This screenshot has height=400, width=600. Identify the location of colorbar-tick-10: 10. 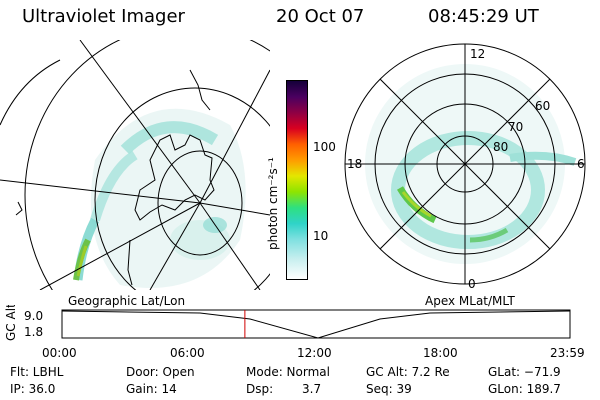
(321, 236).